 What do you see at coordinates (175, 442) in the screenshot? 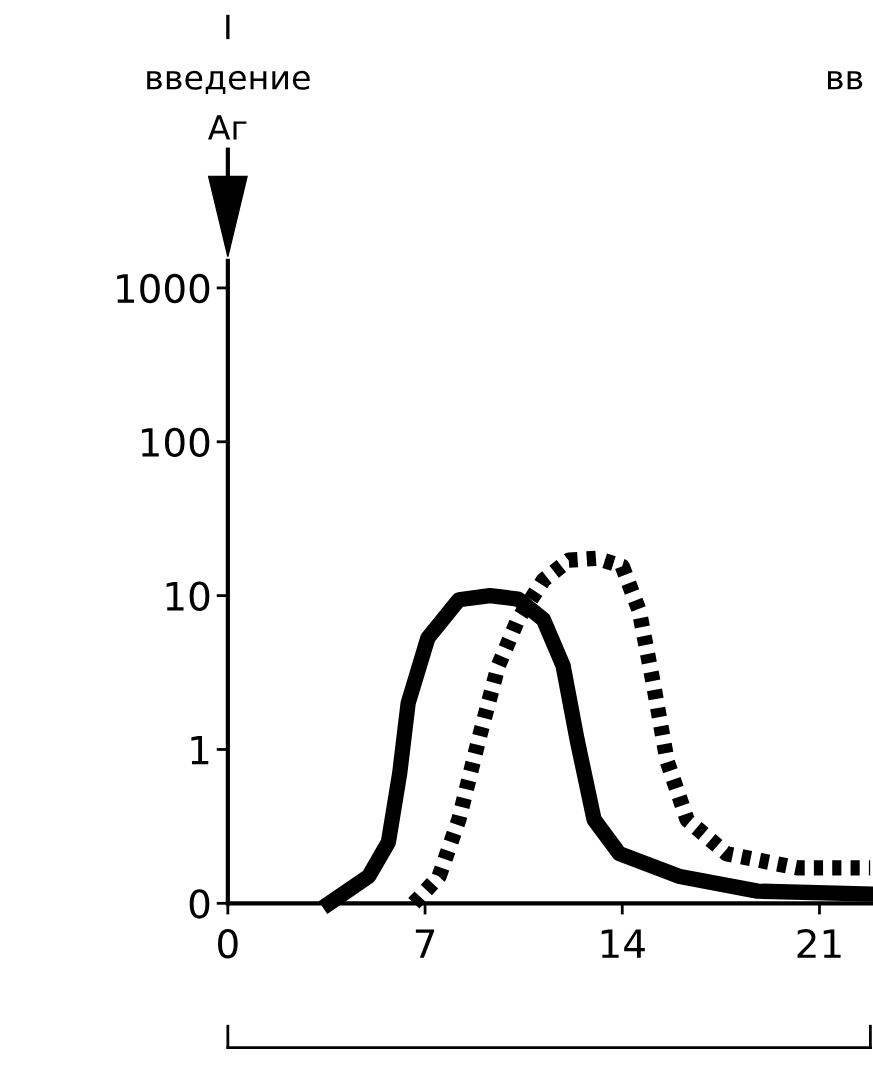
I see `y-tick-label: 100` at bounding box center [175, 442].